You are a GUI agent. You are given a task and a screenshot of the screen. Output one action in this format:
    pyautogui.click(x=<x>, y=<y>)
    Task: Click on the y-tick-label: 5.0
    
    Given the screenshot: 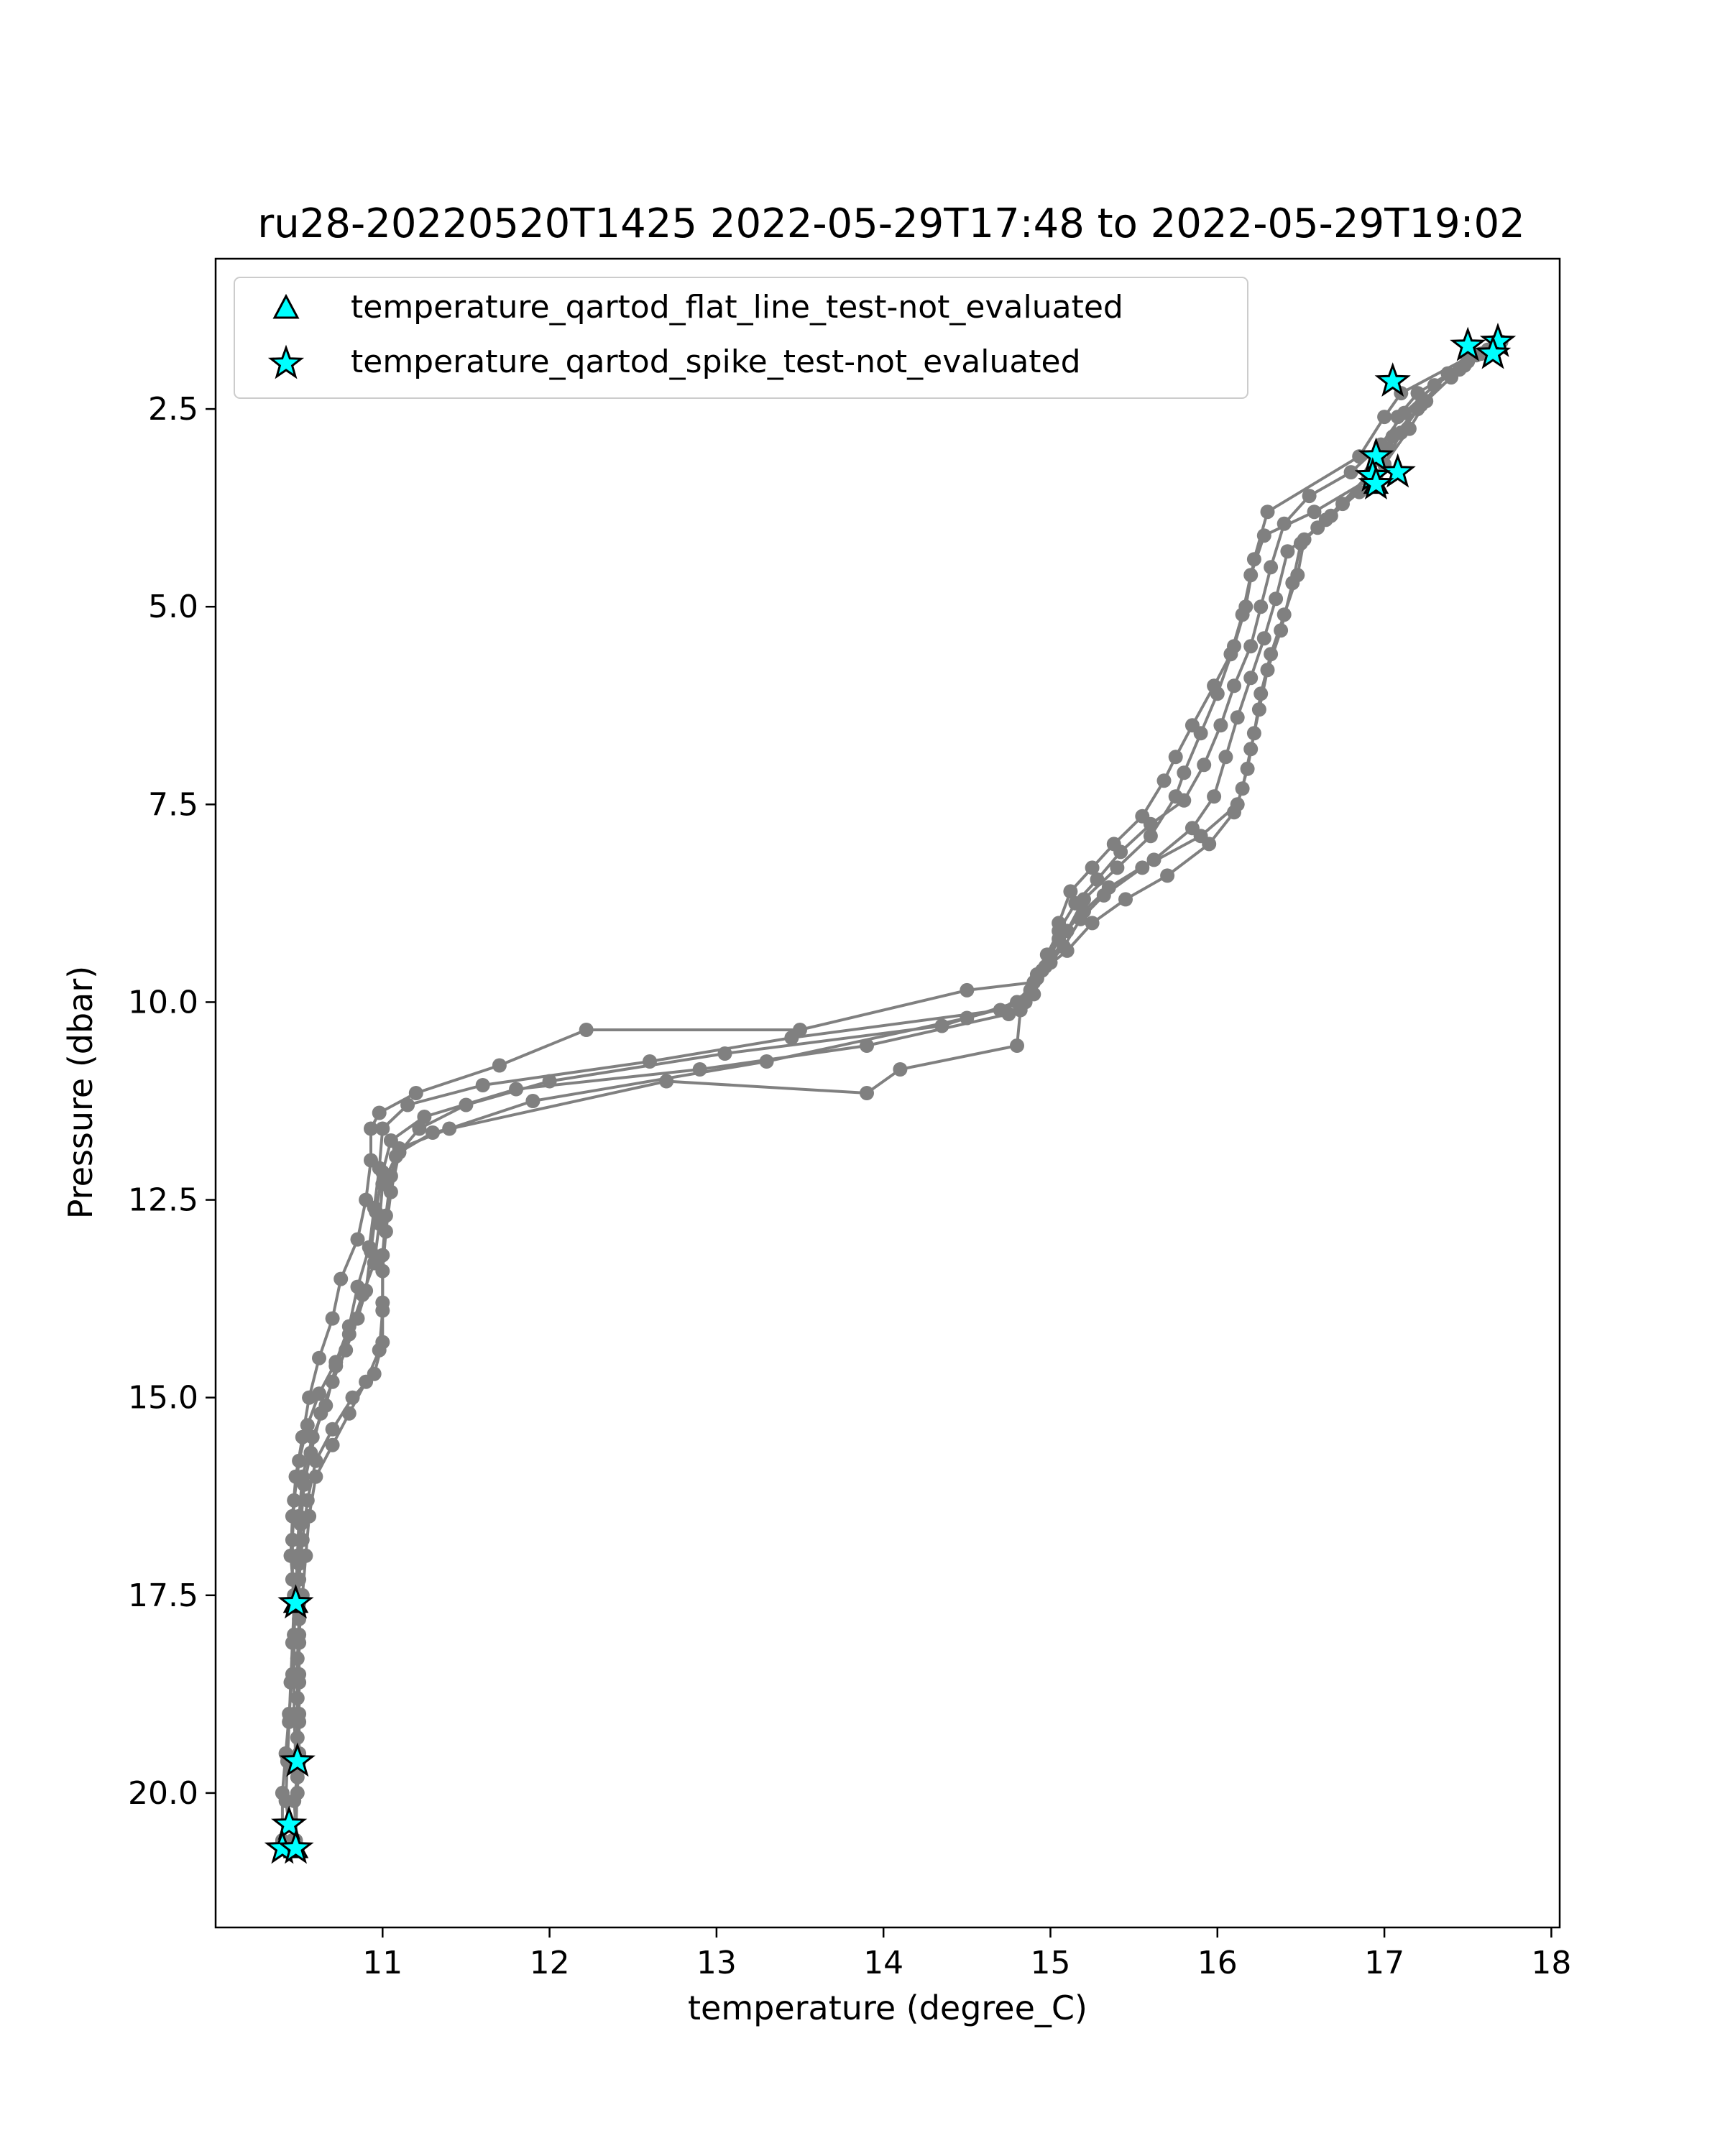 What is the action you would take?
    pyautogui.click(x=173, y=607)
    